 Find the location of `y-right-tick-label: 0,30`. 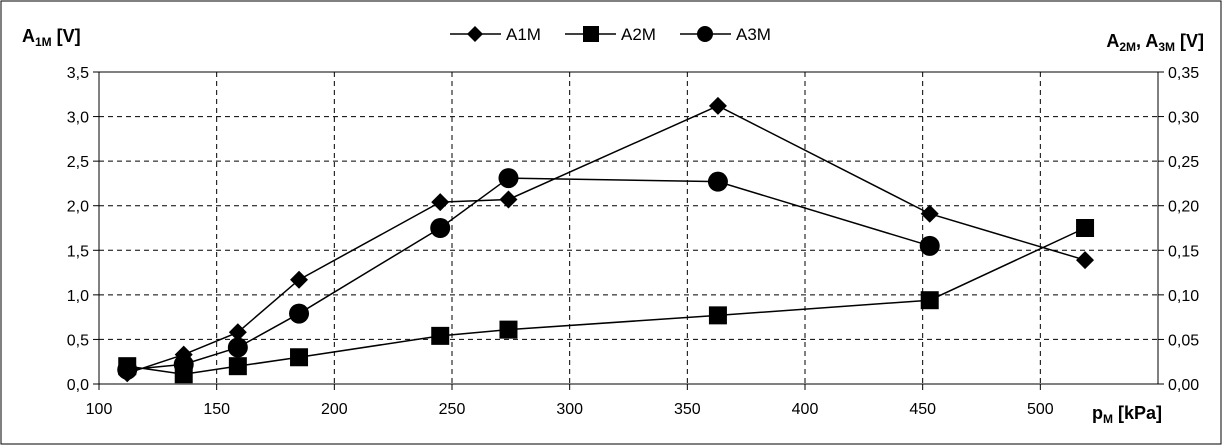

y-right-tick-label: 0,30 is located at coordinates (1183, 118).